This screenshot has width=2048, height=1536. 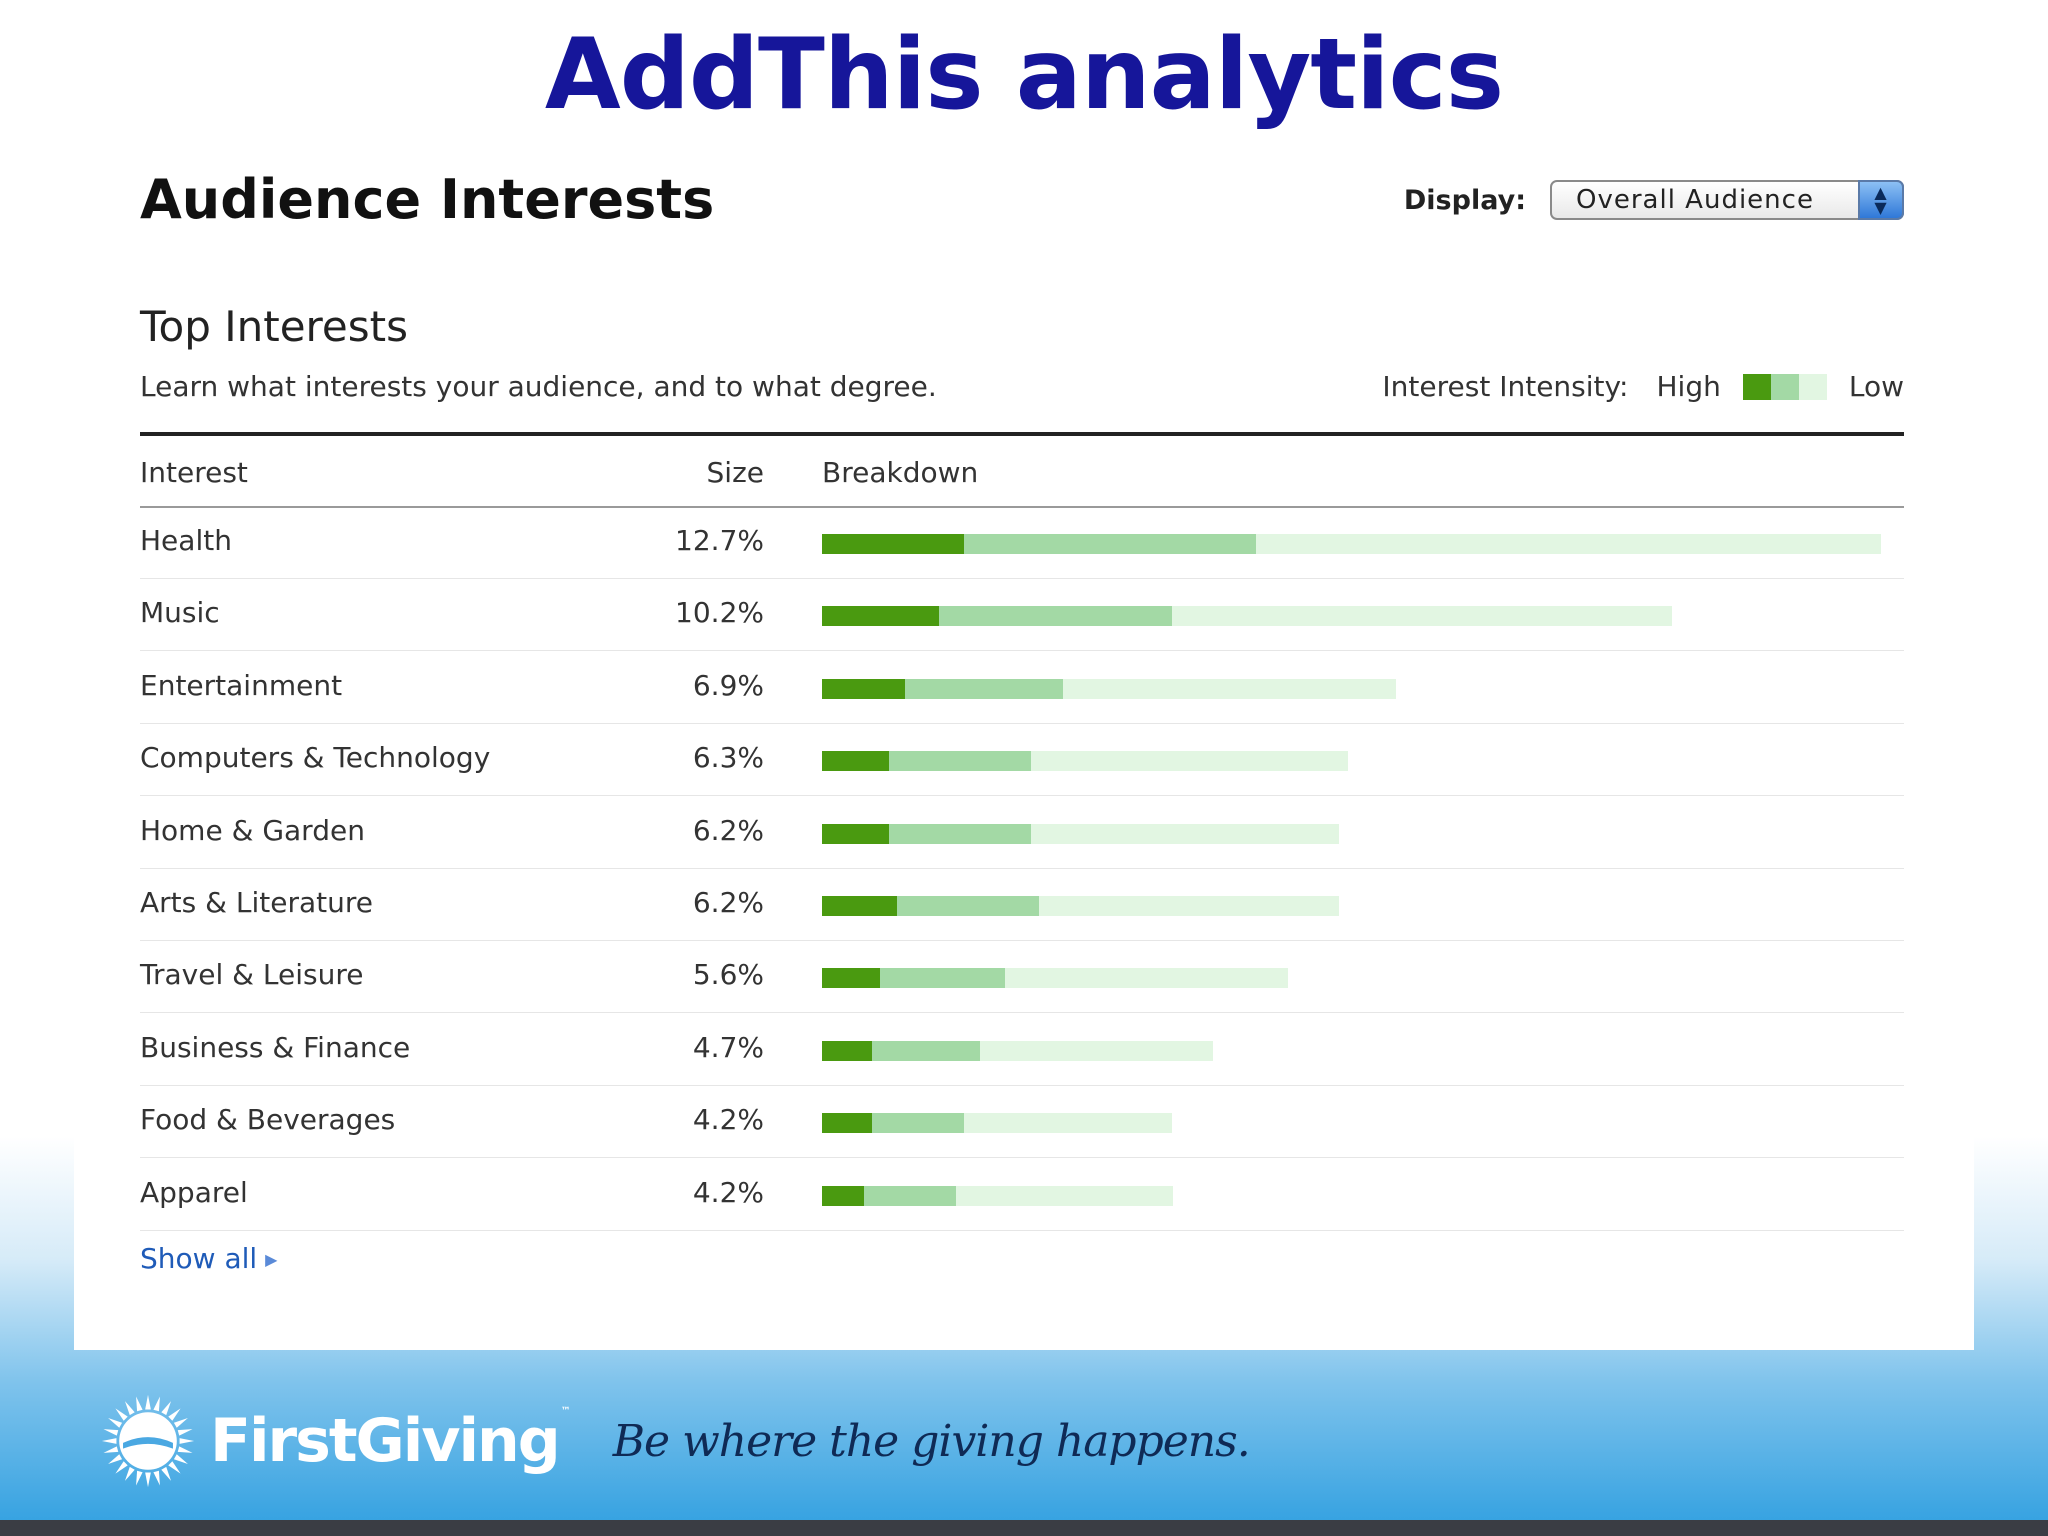 What do you see at coordinates (194, 1192) in the screenshot?
I see `interest-name: Apparel` at bounding box center [194, 1192].